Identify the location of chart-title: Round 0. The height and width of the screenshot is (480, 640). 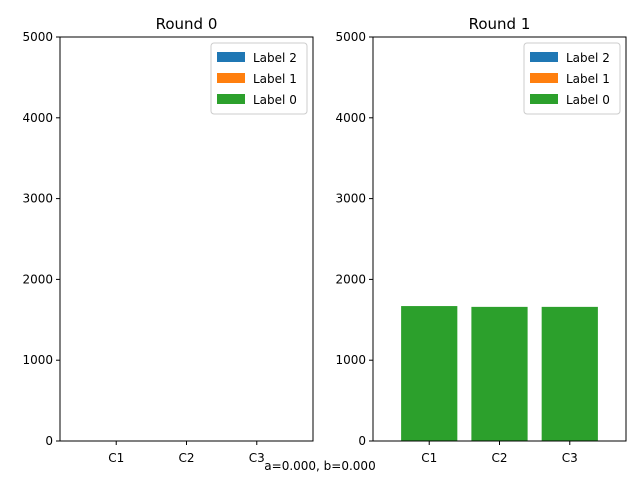
(187, 24).